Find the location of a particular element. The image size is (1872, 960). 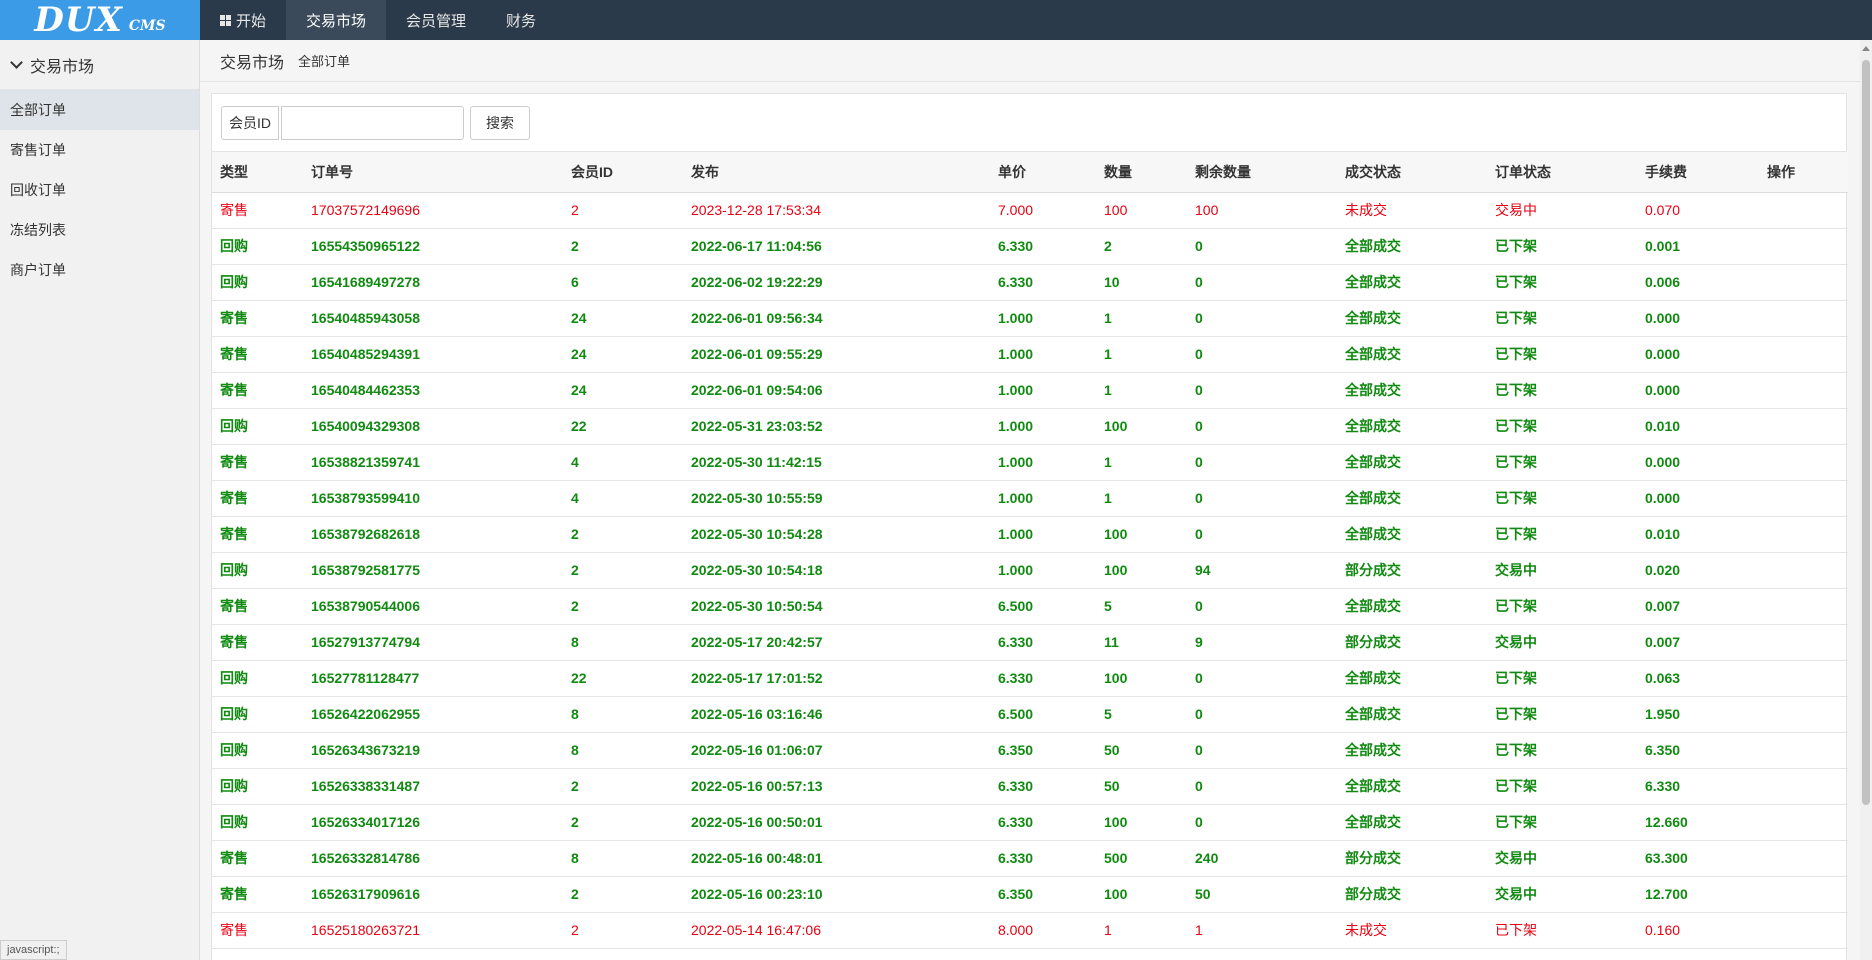

logo: DUX CMS is located at coordinates (100, 20).